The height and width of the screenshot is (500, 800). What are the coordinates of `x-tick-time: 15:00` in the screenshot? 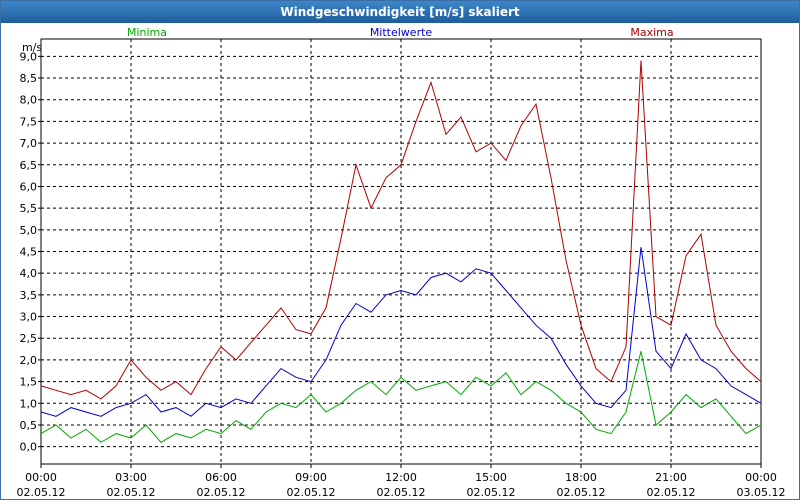 It's located at (491, 477).